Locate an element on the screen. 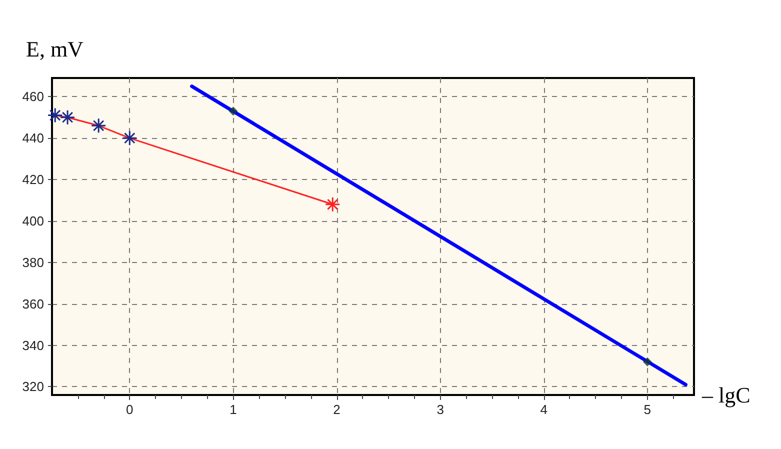  y-tick-label: 440 is located at coordinates (33, 138).